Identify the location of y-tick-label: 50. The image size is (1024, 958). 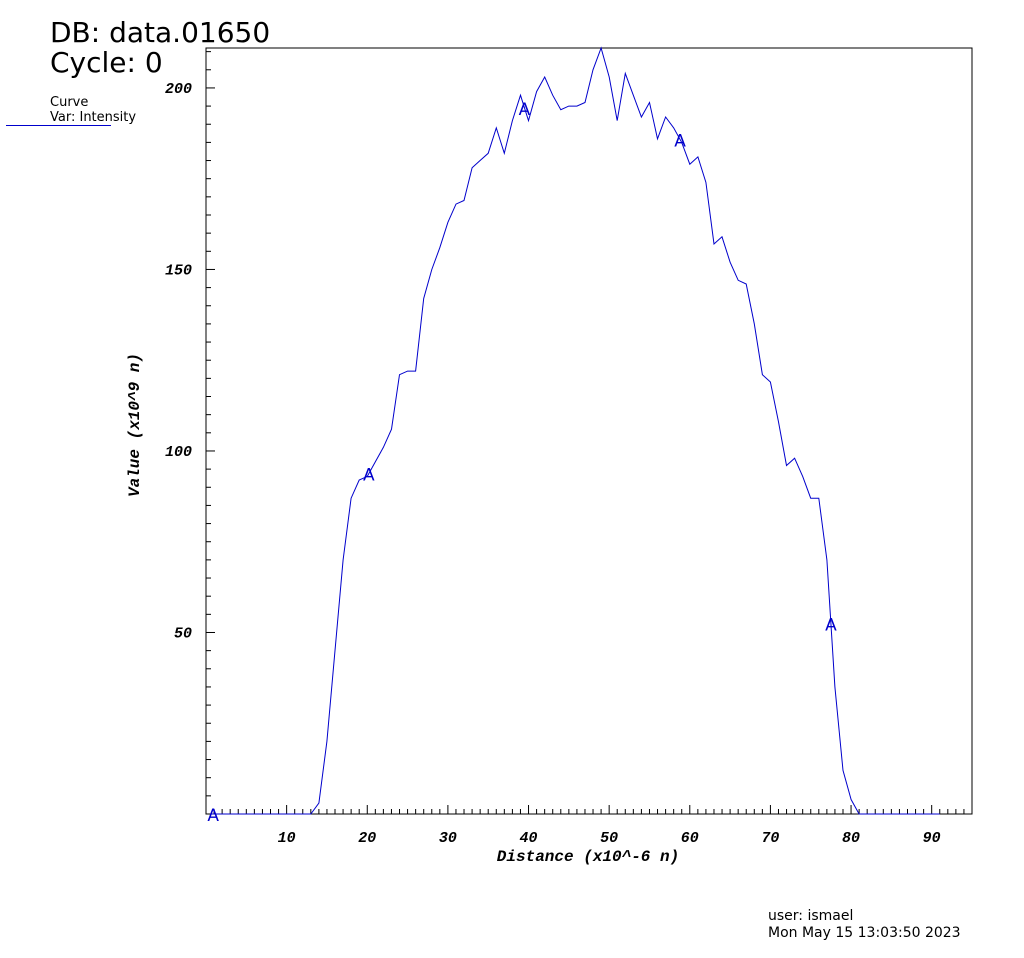
(183, 633).